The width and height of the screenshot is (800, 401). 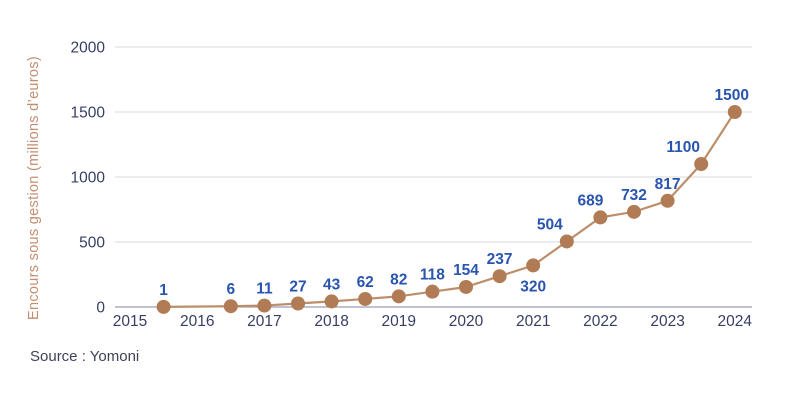 What do you see at coordinates (85, 356) in the screenshot?
I see `source-caption: Source : Yomoni` at bounding box center [85, 356].